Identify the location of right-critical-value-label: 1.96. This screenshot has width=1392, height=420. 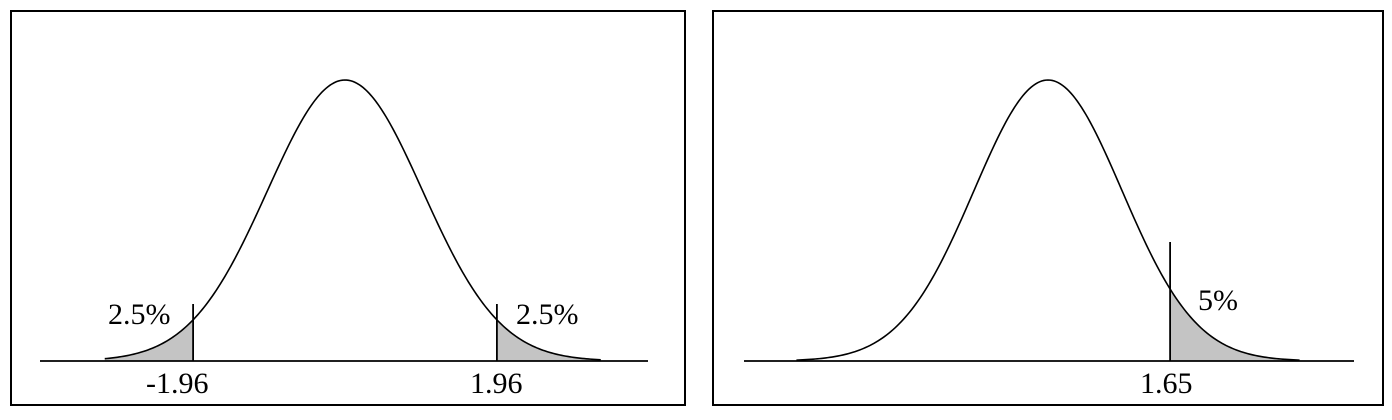
(496, 383).